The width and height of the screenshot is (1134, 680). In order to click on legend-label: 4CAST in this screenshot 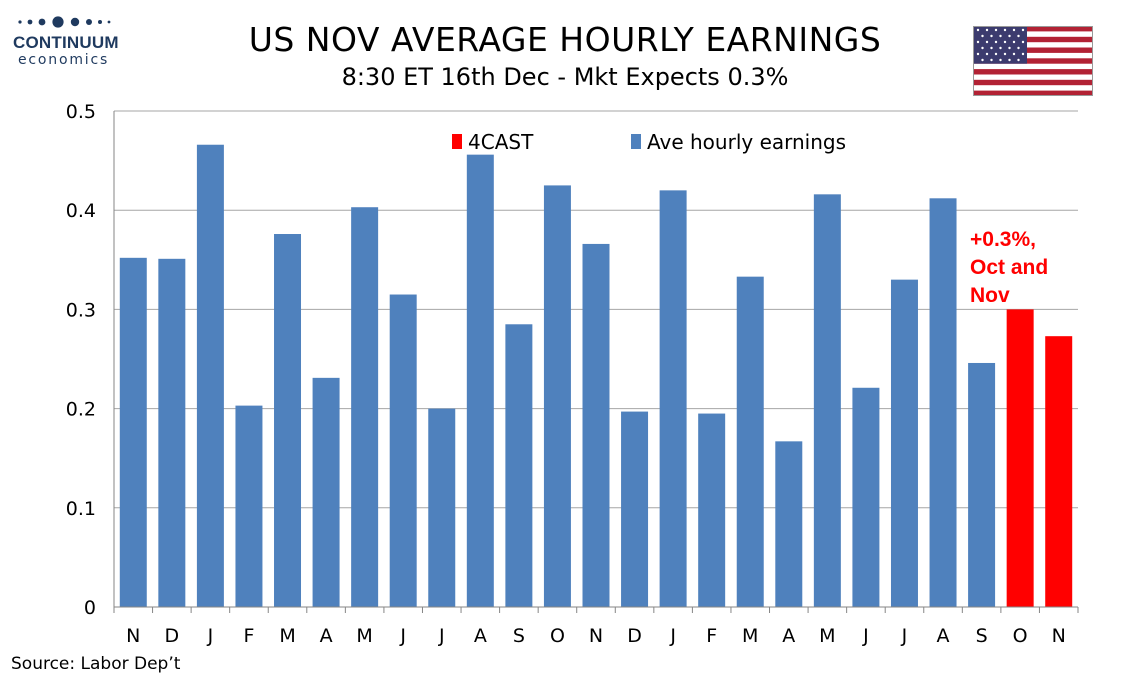, I will do `click(501, 142)`.